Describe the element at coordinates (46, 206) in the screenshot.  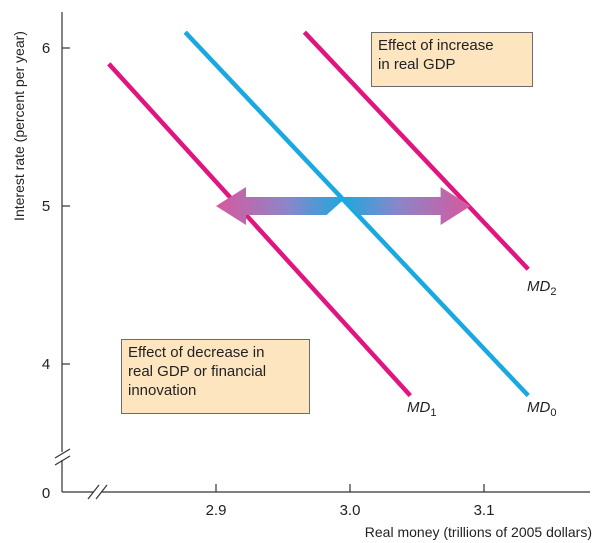
I see `y-tick-label-5: 5` at that location.